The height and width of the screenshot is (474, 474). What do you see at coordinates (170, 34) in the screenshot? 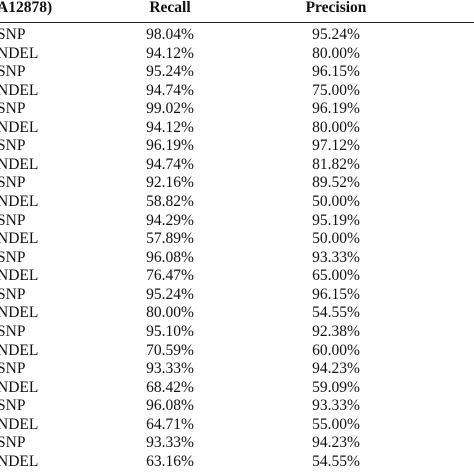
I see `recall-cell: 98.04%` at bounding box center [170, 34].